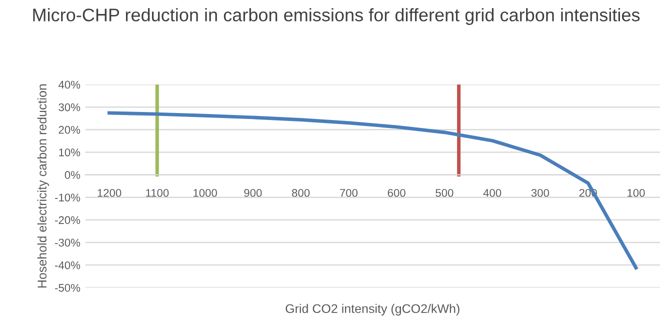 Image resolution: width=672 pixels, height=325 pixels. What do you see at coordinates (69, 84) in the screenshot?
I see `y-tick-label: 40%` at bounding box center [69, 84].